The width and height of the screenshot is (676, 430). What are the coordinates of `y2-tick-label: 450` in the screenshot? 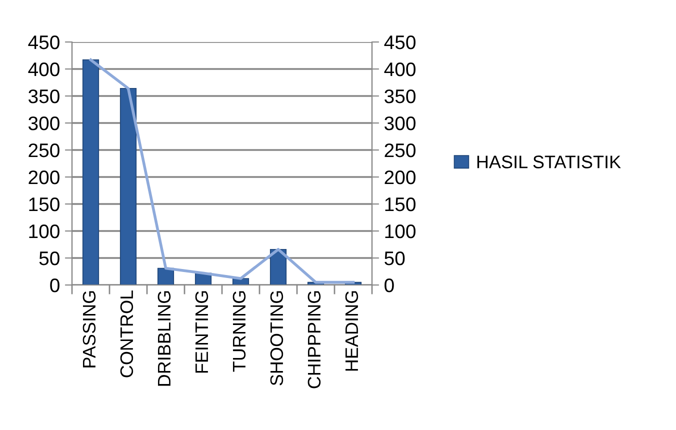 It's located at (400, 42).